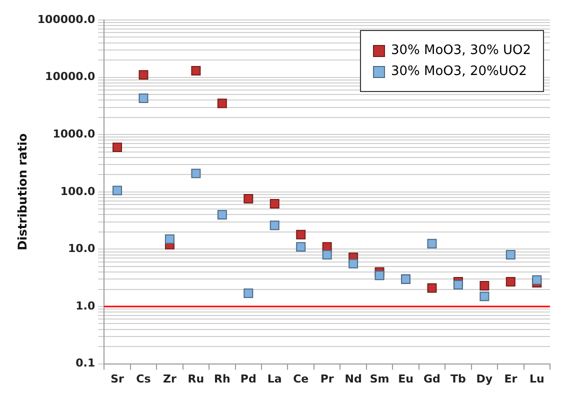 The width and height of the screenshot is (570, 401). What do you see at coordinates (432, 379) in the screenshot?
I see `x-tick-label: Gd` at bounding box center [432, 379].